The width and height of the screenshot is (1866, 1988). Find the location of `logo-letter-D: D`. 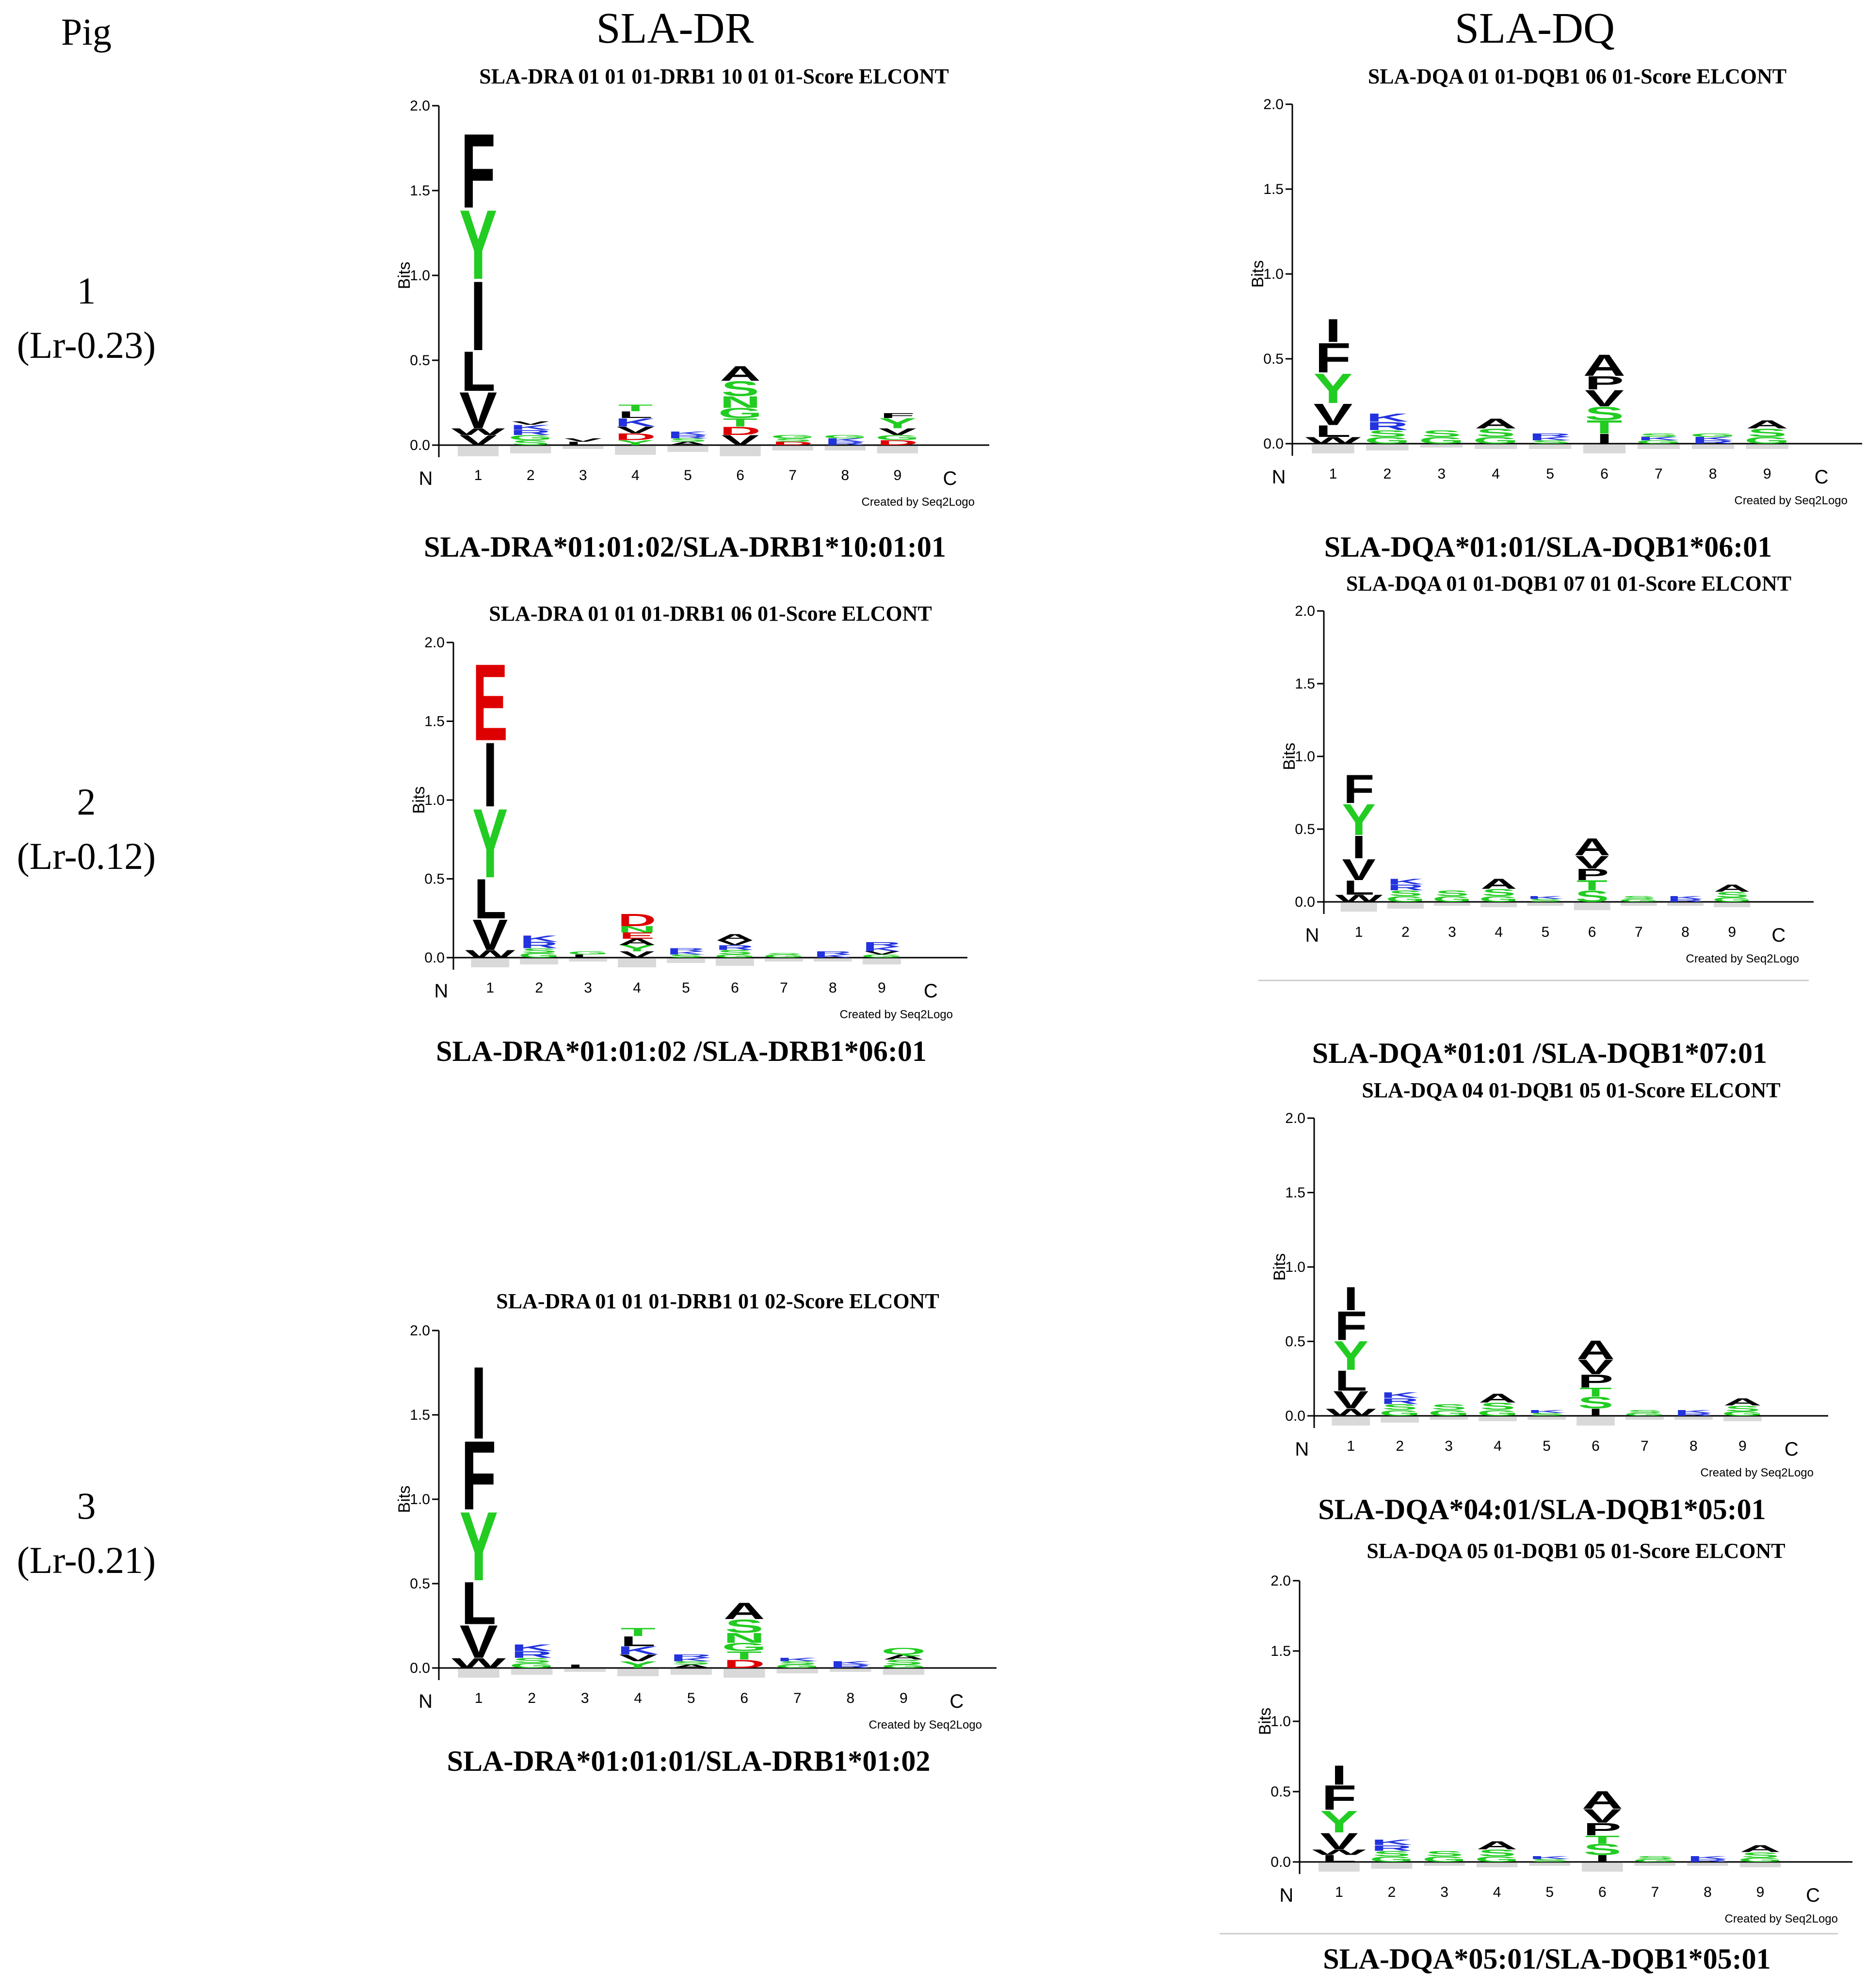

logo-letter-D: D is located at coordinates (741, 430).